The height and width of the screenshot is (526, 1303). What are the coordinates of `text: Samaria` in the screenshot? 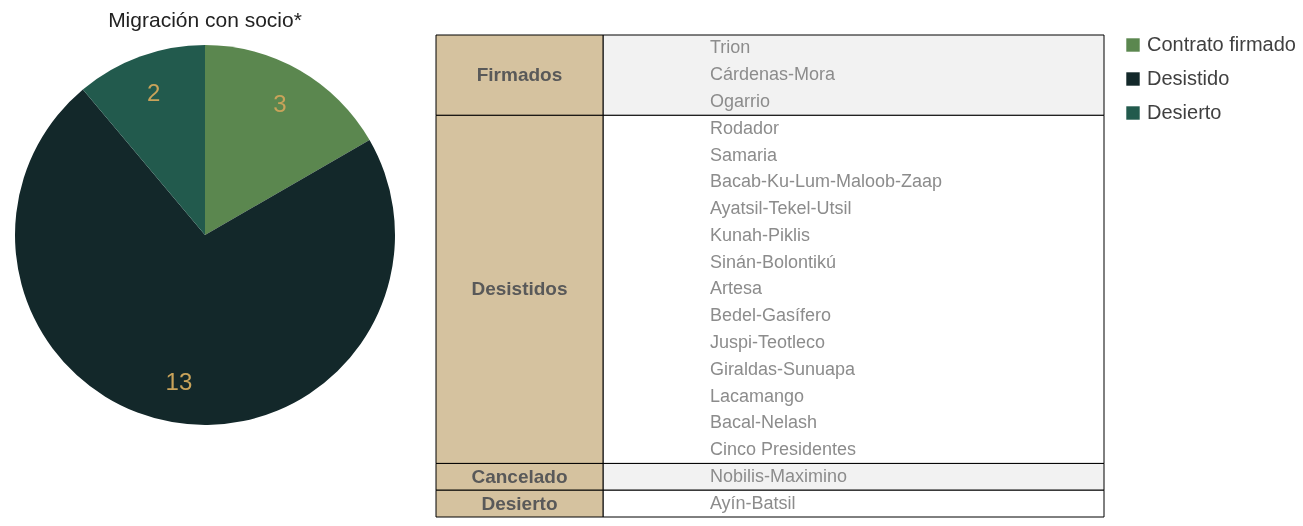 It's located at (743, 154).